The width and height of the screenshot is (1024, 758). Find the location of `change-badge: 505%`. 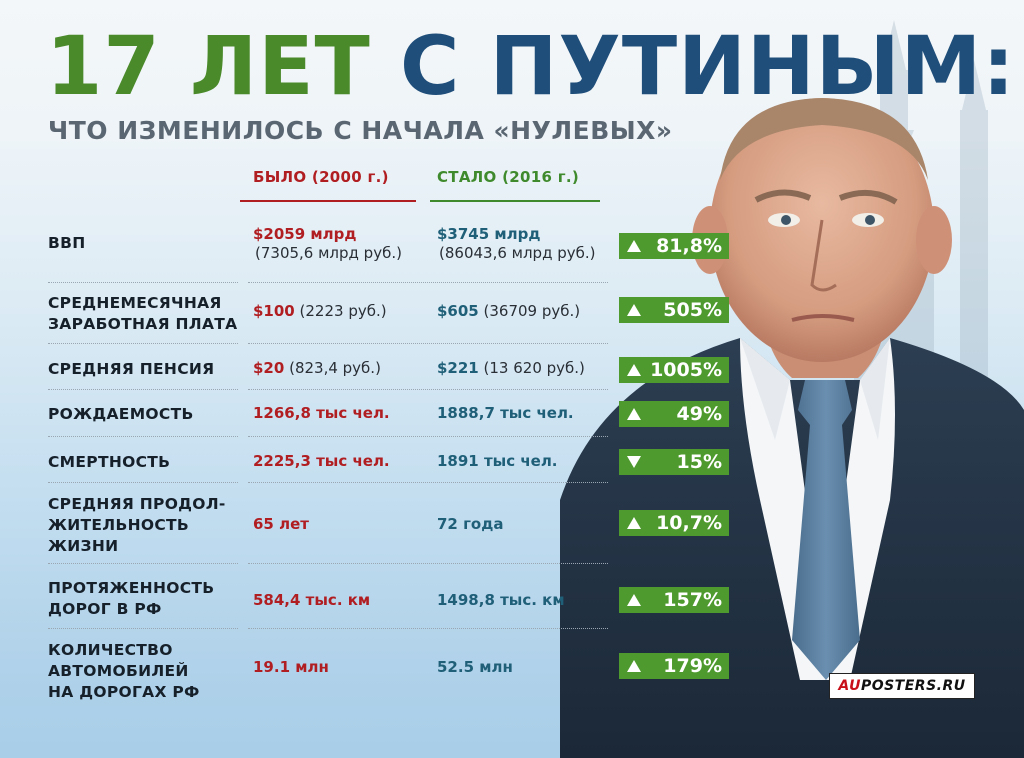

change-badge: 505% is located at coordinates (674, 310).